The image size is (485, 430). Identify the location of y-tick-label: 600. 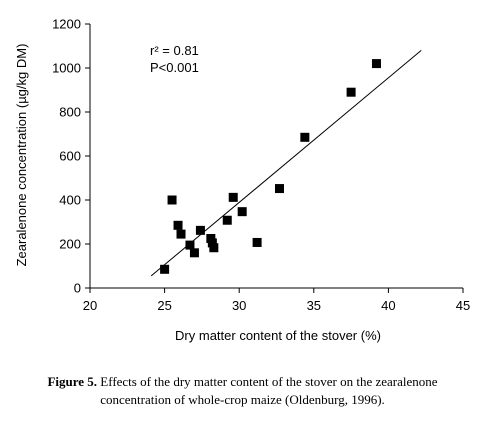
(70, 156).